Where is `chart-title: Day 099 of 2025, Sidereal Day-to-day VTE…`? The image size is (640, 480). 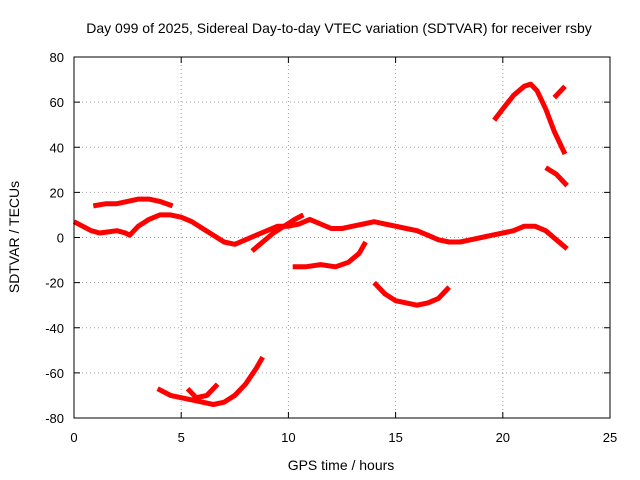
chart-title: Day 099 of 2025, Sidereal Day-to-day VTE… is located at coordinates (339, 28).